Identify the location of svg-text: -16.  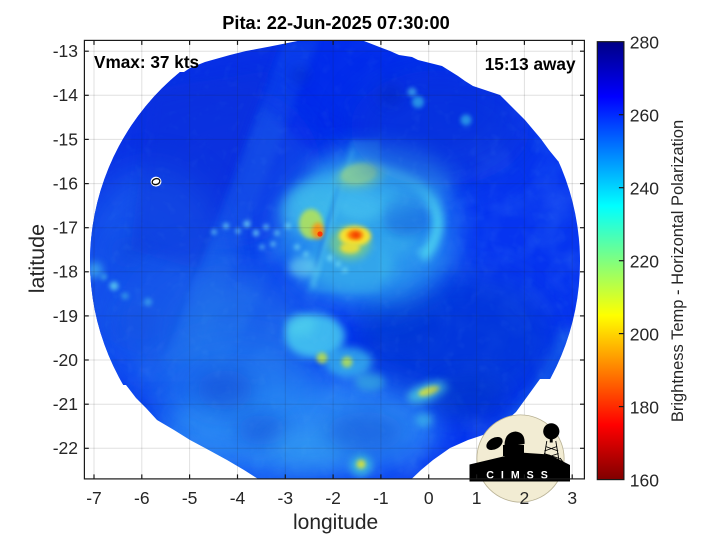
(65, 184).